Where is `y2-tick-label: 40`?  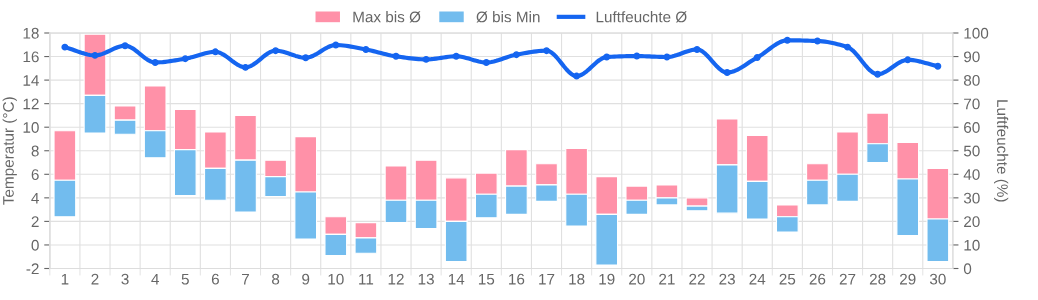 y2-tick-label: 40 is located at coordinates (971, 174).